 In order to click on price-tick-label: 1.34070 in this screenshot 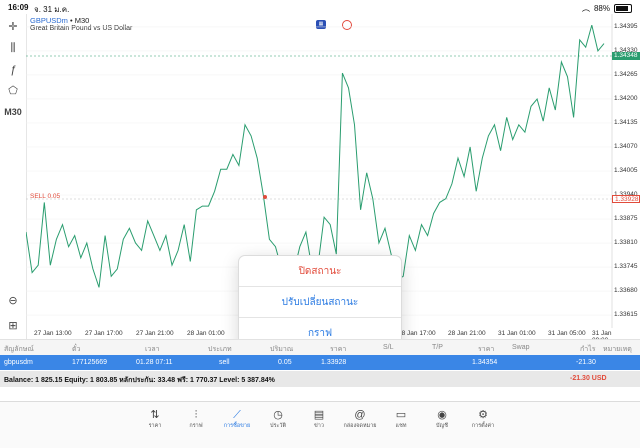, I will do `click(626, 146)`.